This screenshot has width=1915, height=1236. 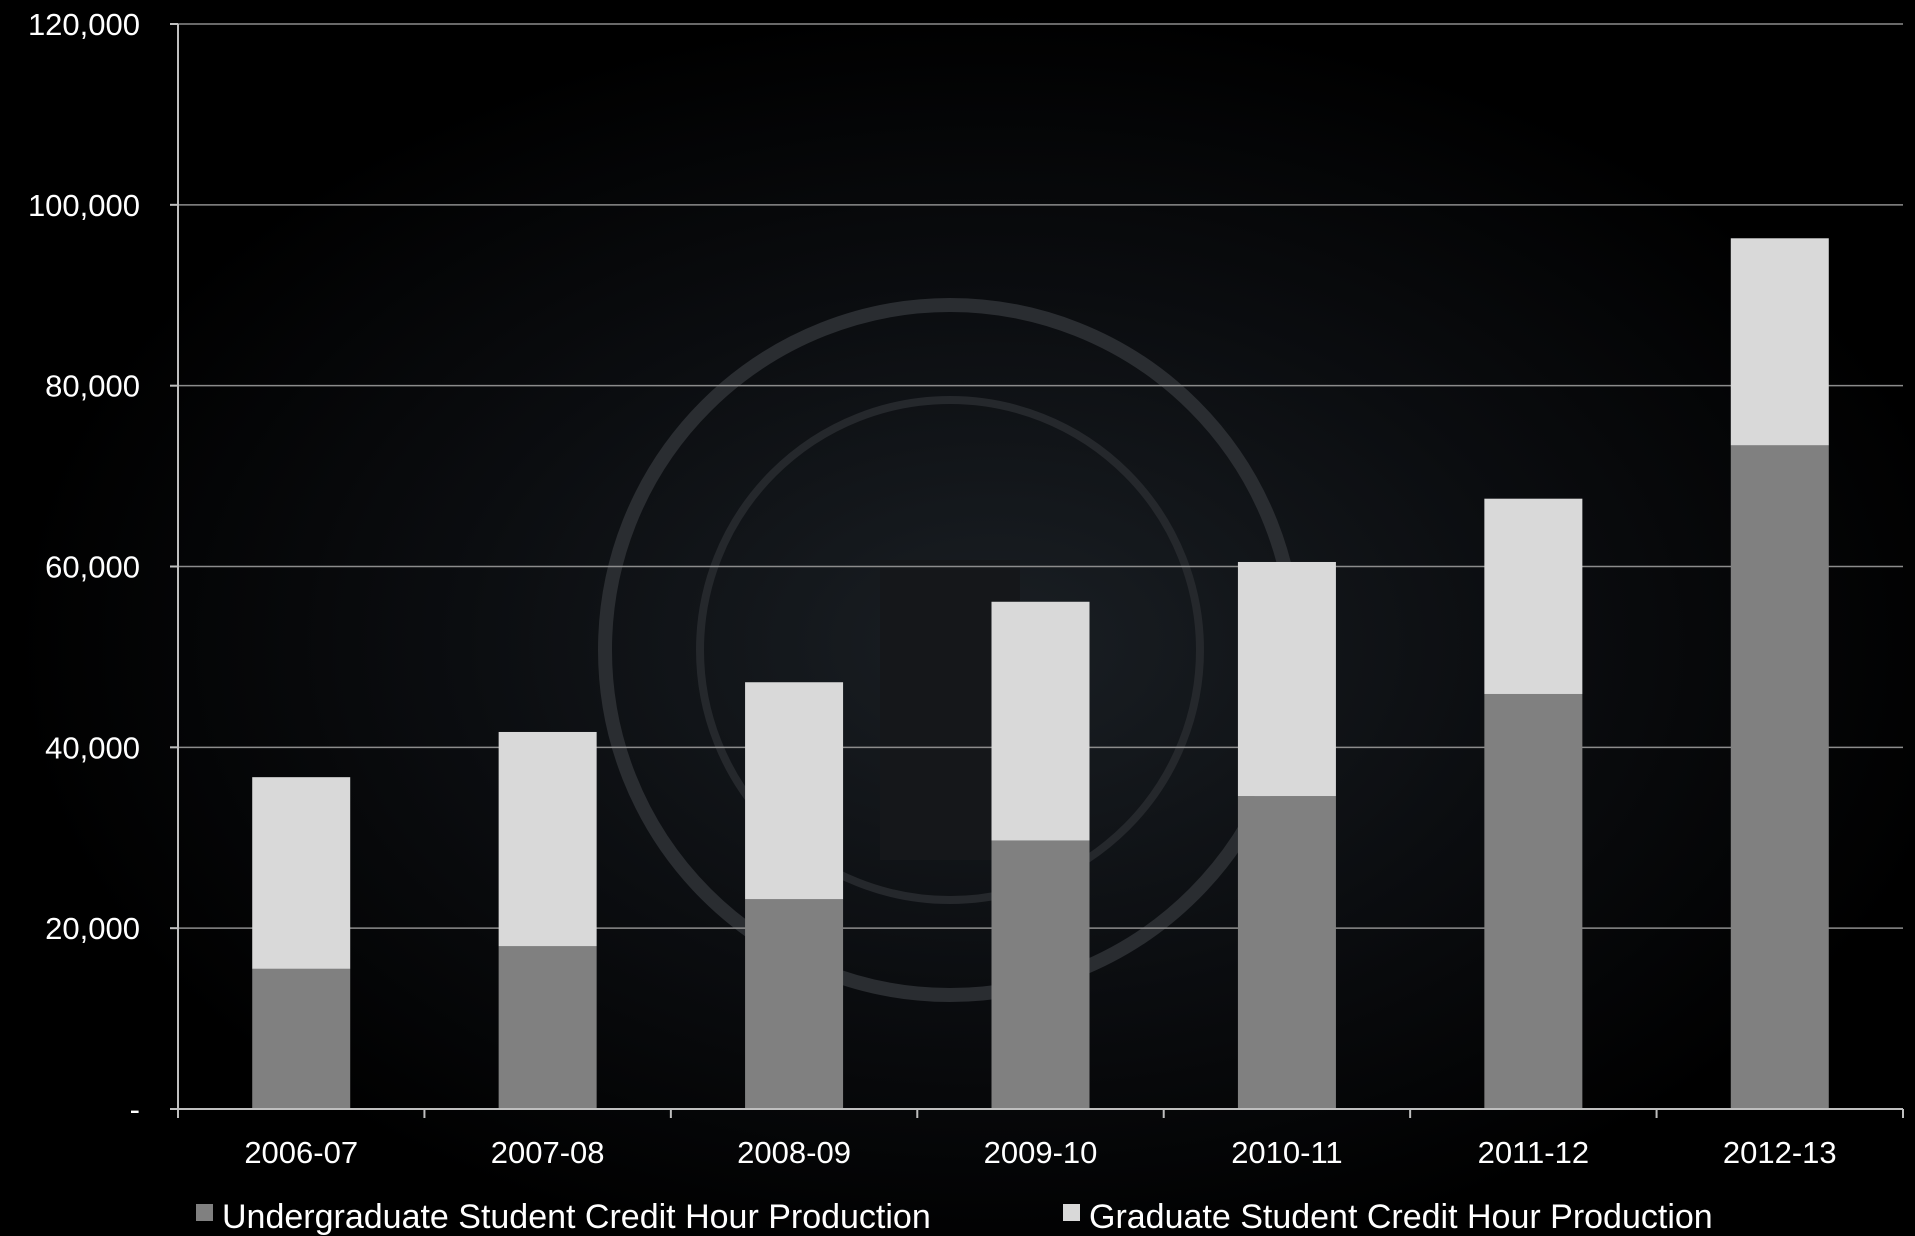 What do you see at coordinates (1533, 1152) in the screenshot?
I see `x-tick-label-2011-12: 2011-12` at bounding box center [1533, 1152].